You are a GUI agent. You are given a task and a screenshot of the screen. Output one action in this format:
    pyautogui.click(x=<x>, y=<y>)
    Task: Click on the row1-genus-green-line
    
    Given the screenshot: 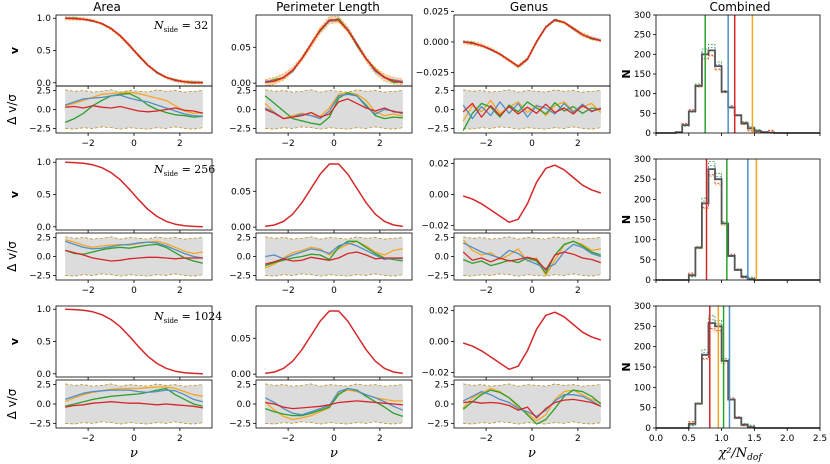 What is the action you would take?
    pyautogui.click(x=532, y=44)
    